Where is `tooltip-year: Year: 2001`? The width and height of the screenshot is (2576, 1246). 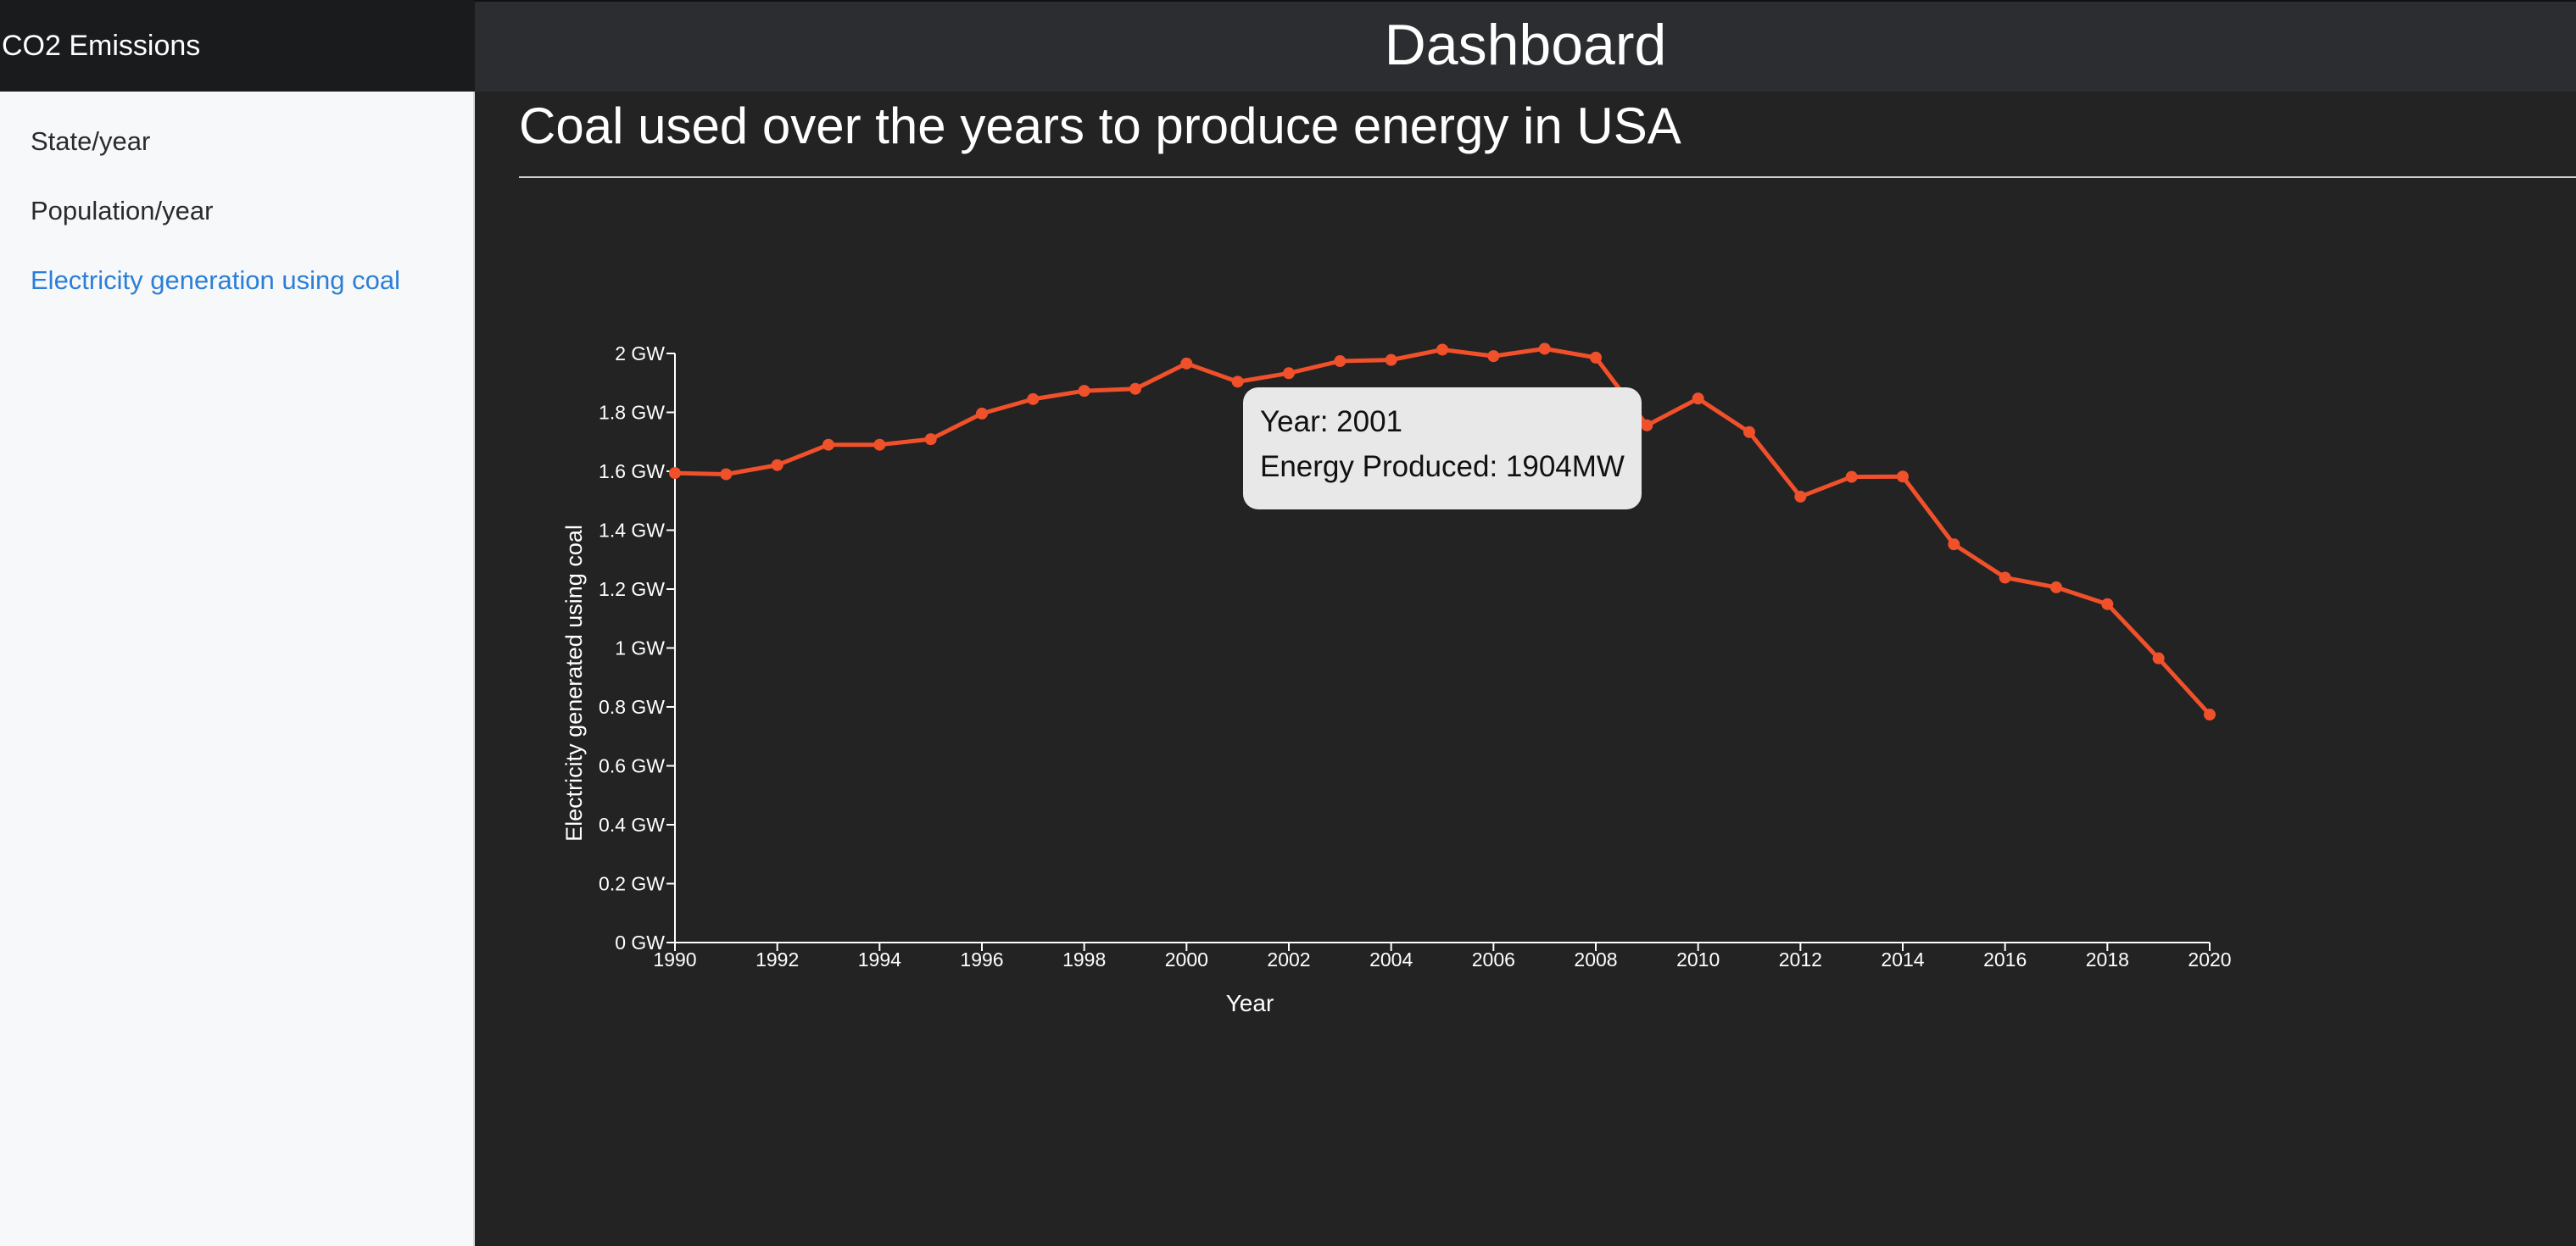 tooltip-year: Year: 2001 is located at coordinates (1331, 421).